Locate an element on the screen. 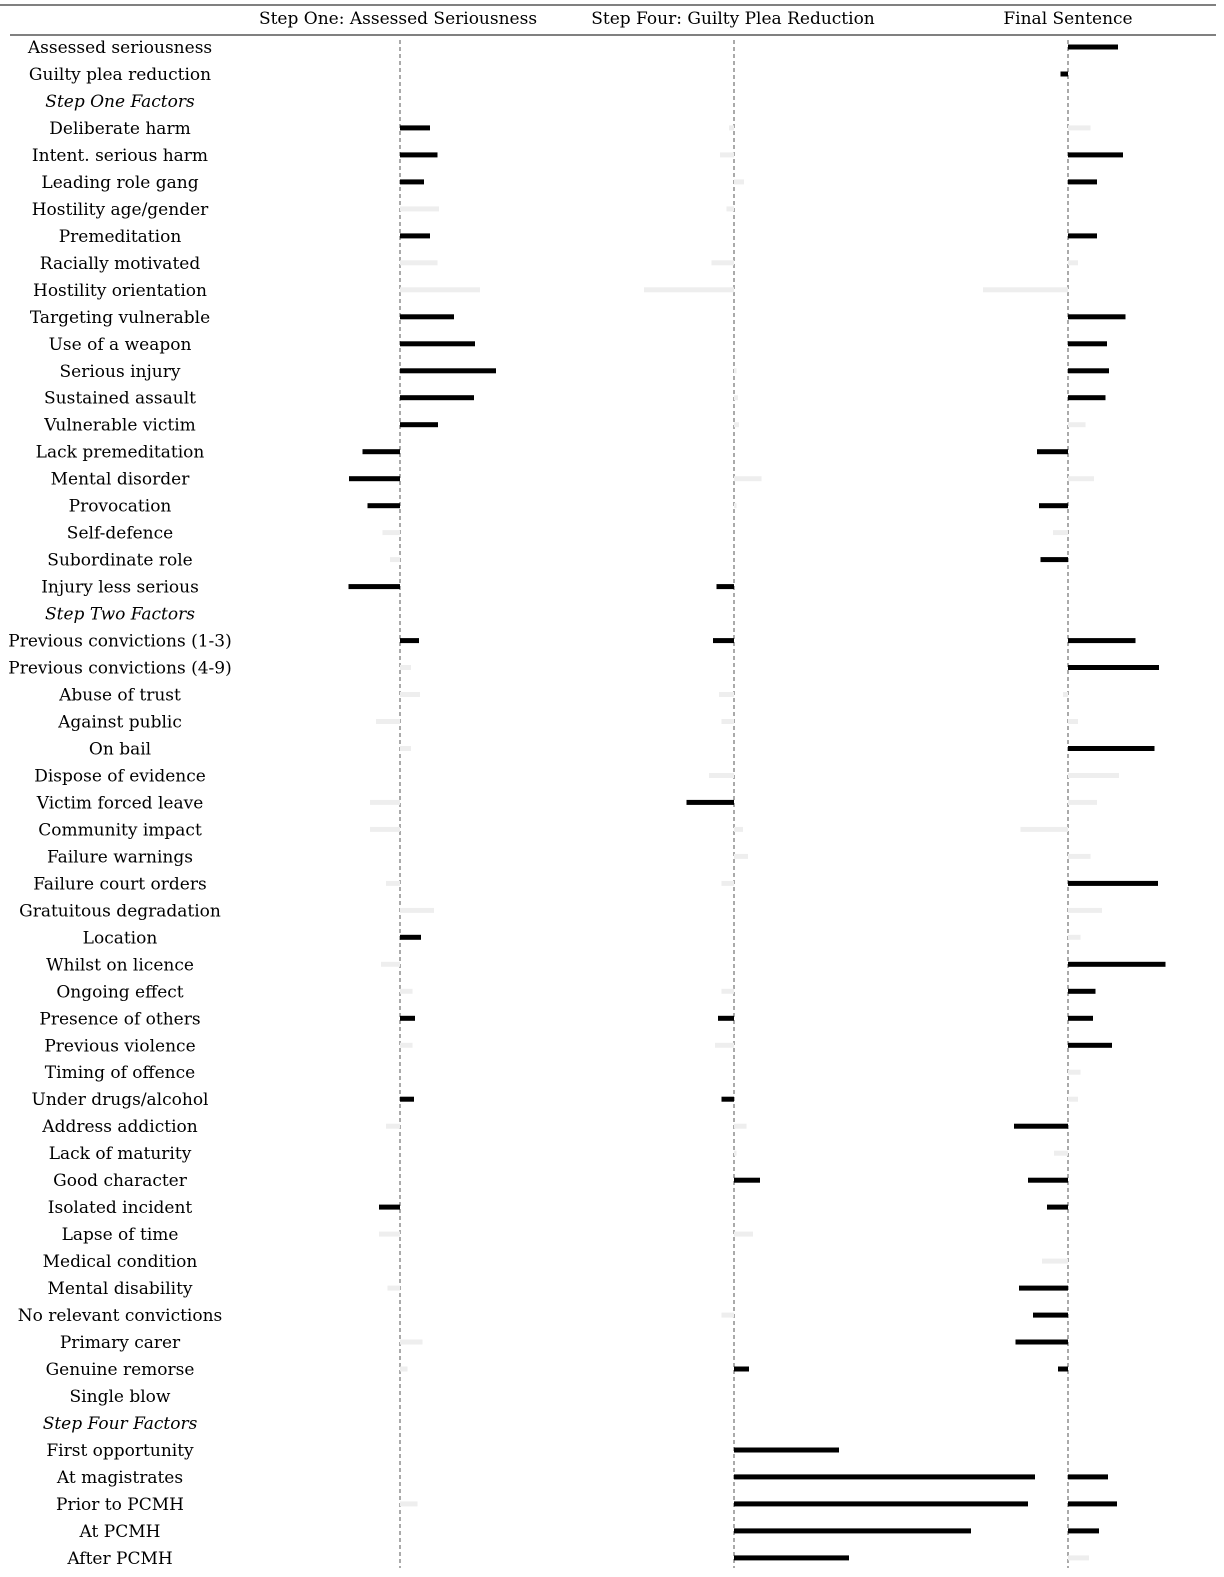  row-label: Previous convictions (4-9) is located at coordinates (119, 669).